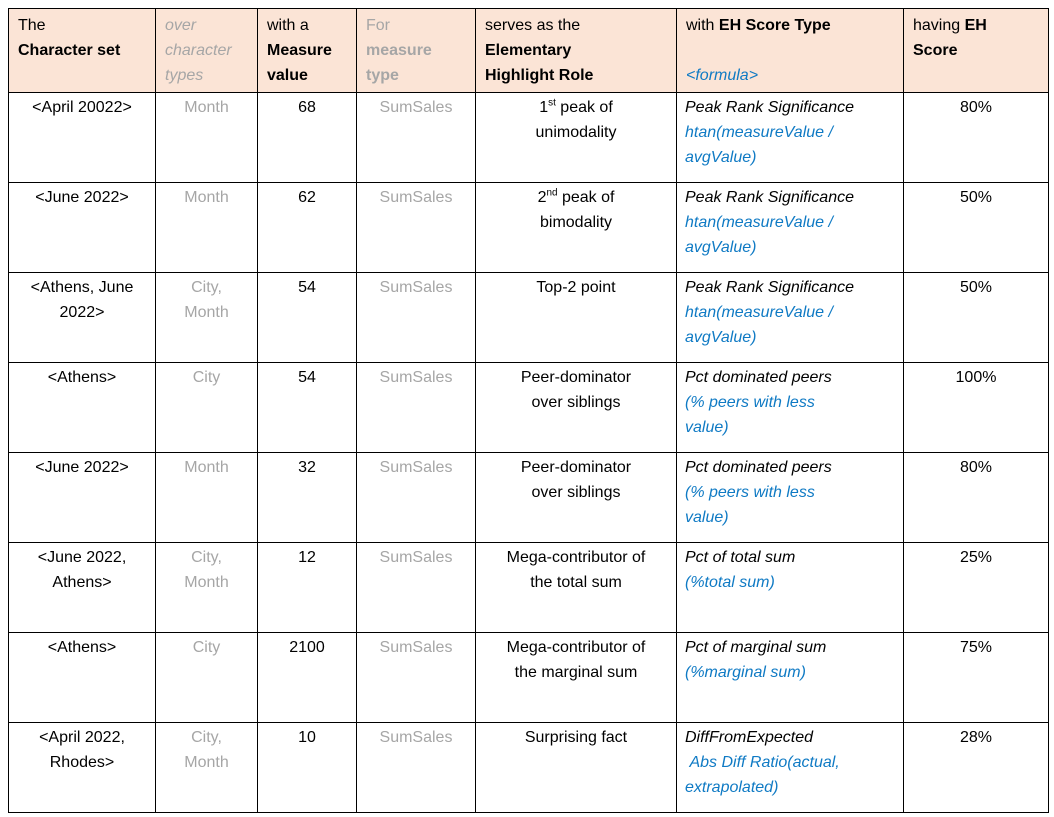 This screenshot has height=817, width=1054. I want to click on eh-score-cell: 25%, so click(976, 588).